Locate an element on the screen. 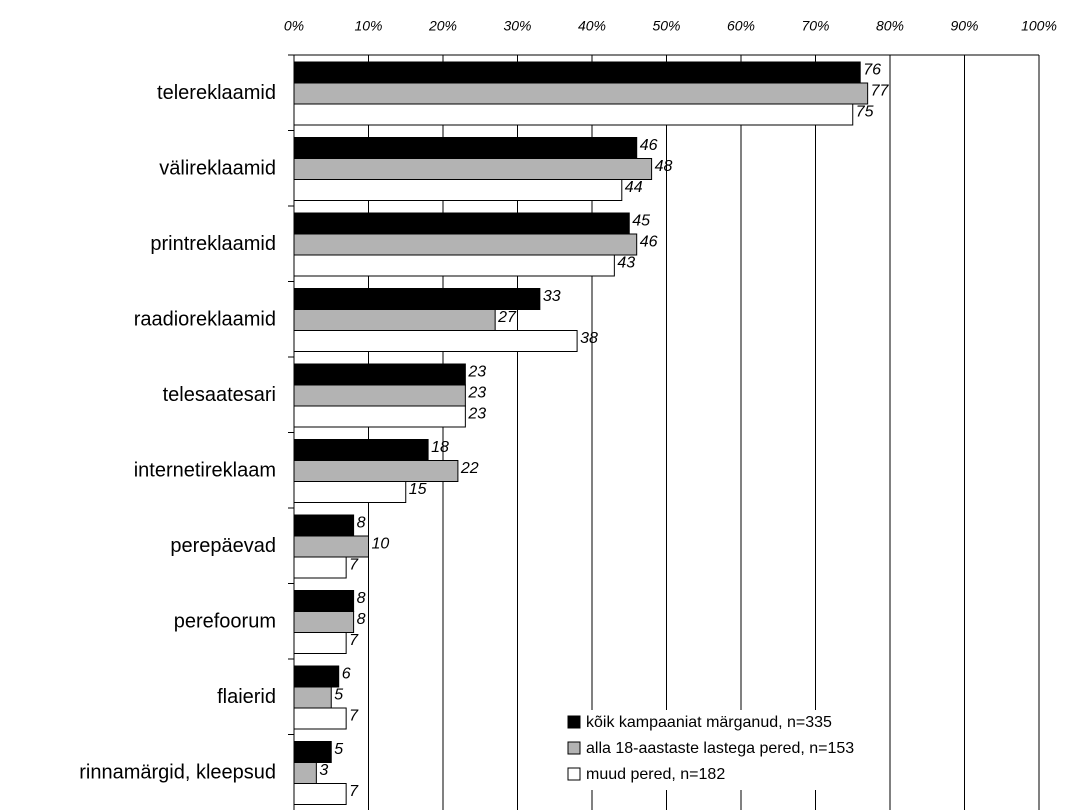  value-label: 15 is located at coordinates (418, 489).